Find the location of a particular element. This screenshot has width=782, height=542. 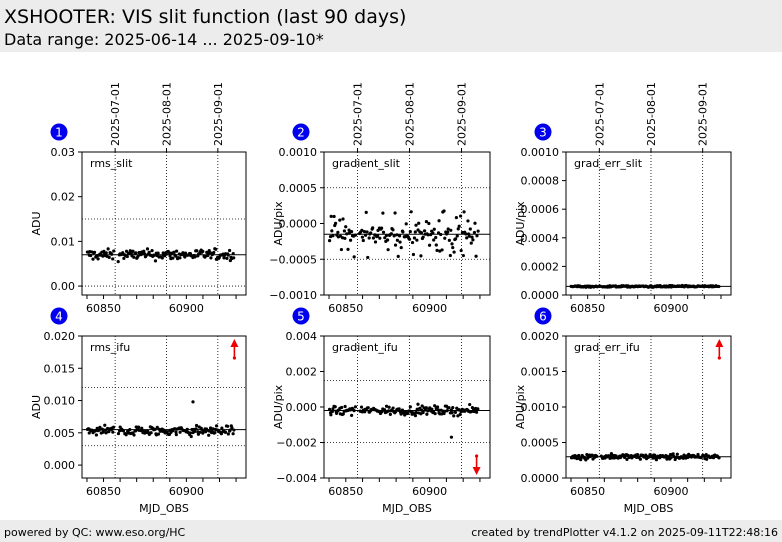

y-tick-label: 0.0006 is located at coordinates (540, 209).